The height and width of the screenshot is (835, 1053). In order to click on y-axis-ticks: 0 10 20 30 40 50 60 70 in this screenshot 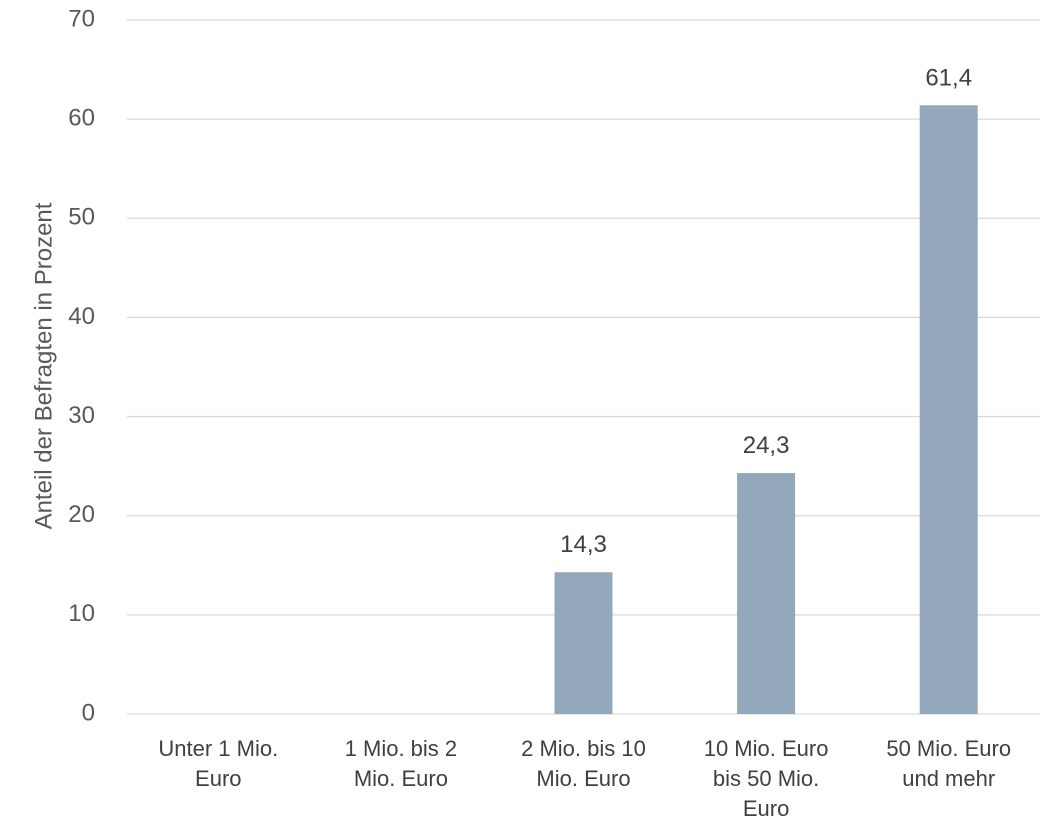, I will do `click(81, 365)`.